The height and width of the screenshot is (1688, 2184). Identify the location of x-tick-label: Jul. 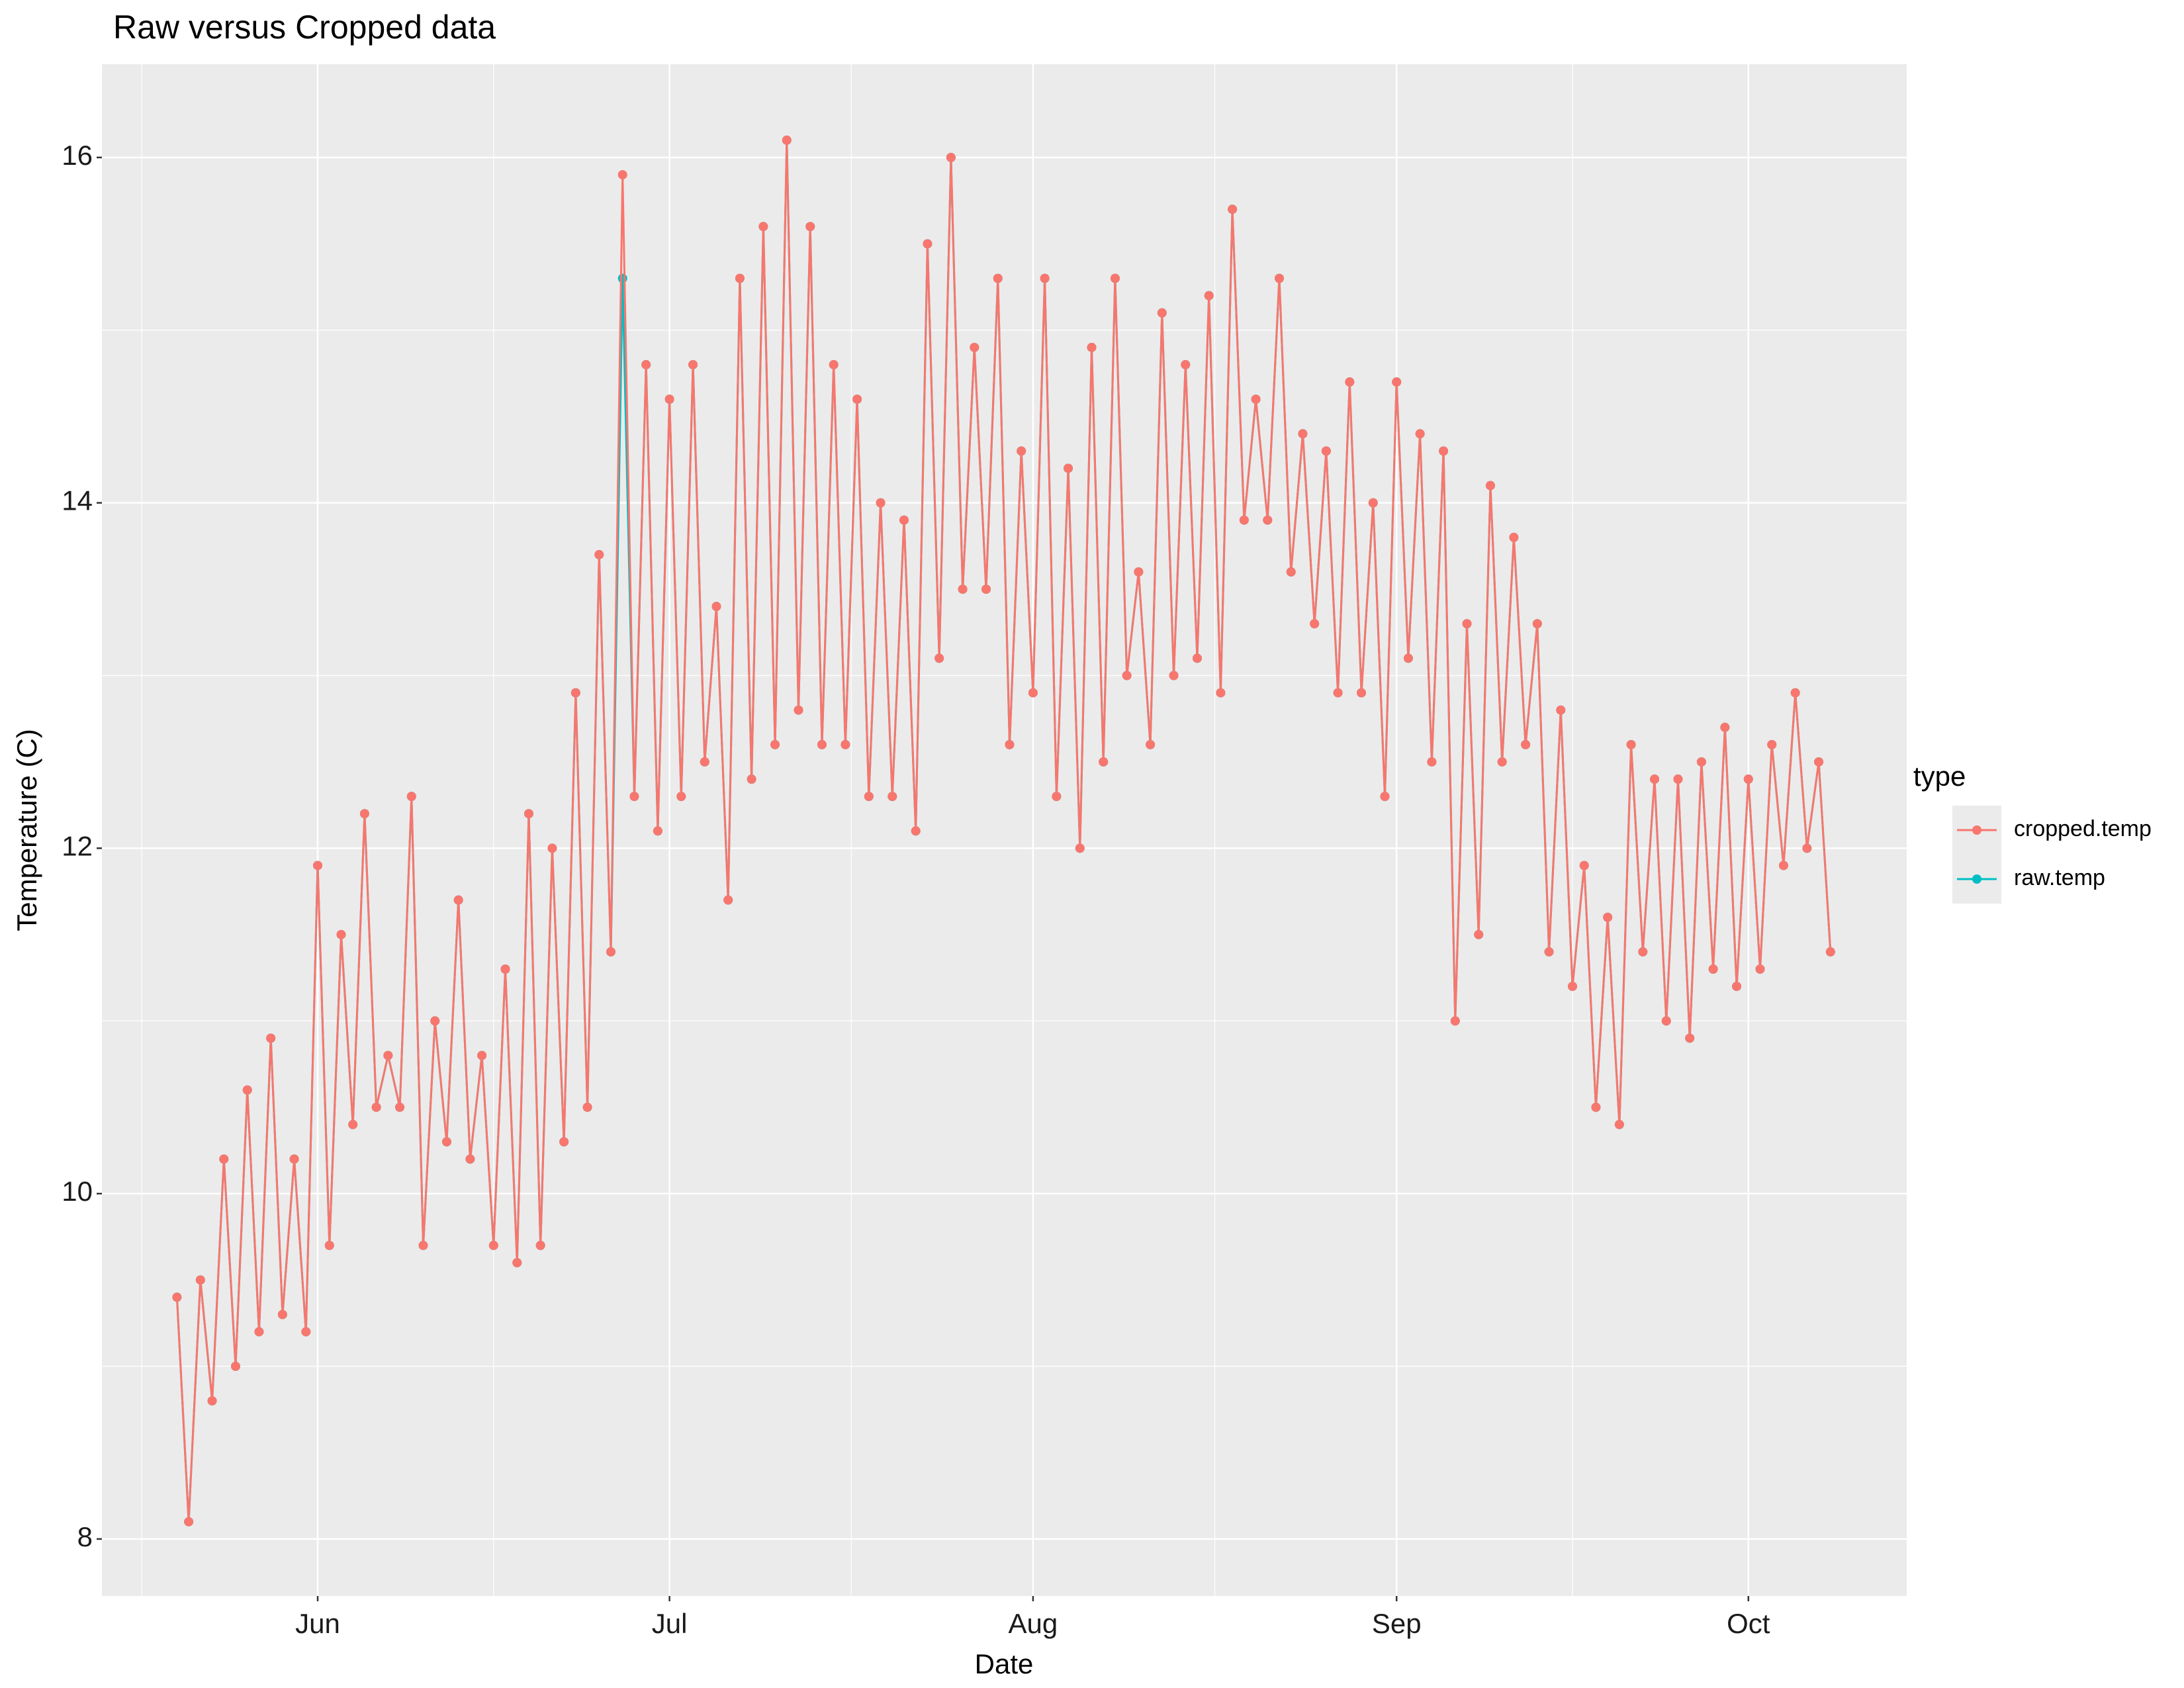
(670, 1623).